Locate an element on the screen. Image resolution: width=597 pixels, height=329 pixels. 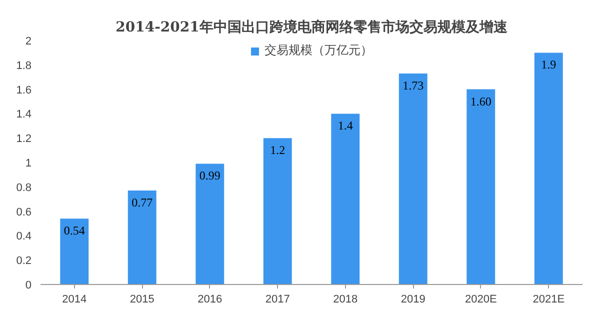
data-label: 1.60 is located at coordinates (481, 101).